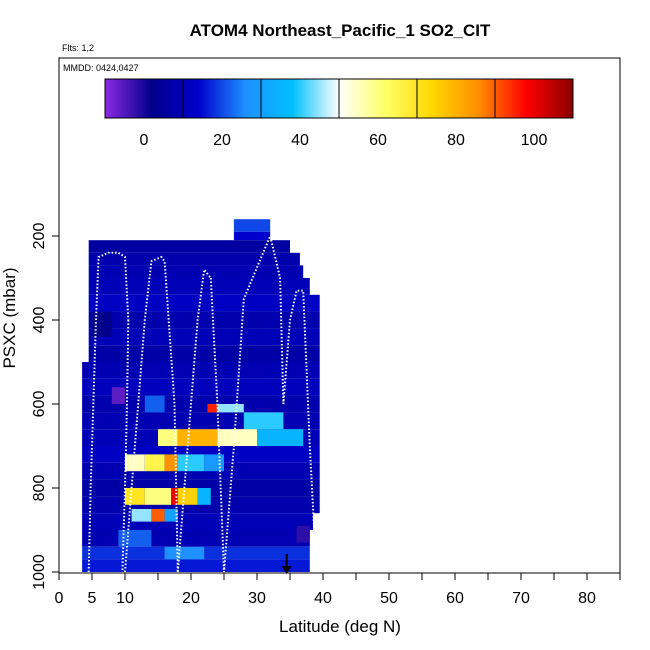 Image resolution: width=650 pixels, height=650 pixels. What do you see at coordinates (338, 590) in the screenshot?
I see `x-axis: 0 5 10 20 30 40 50 60 70 80` at bounding box center [338, 590].